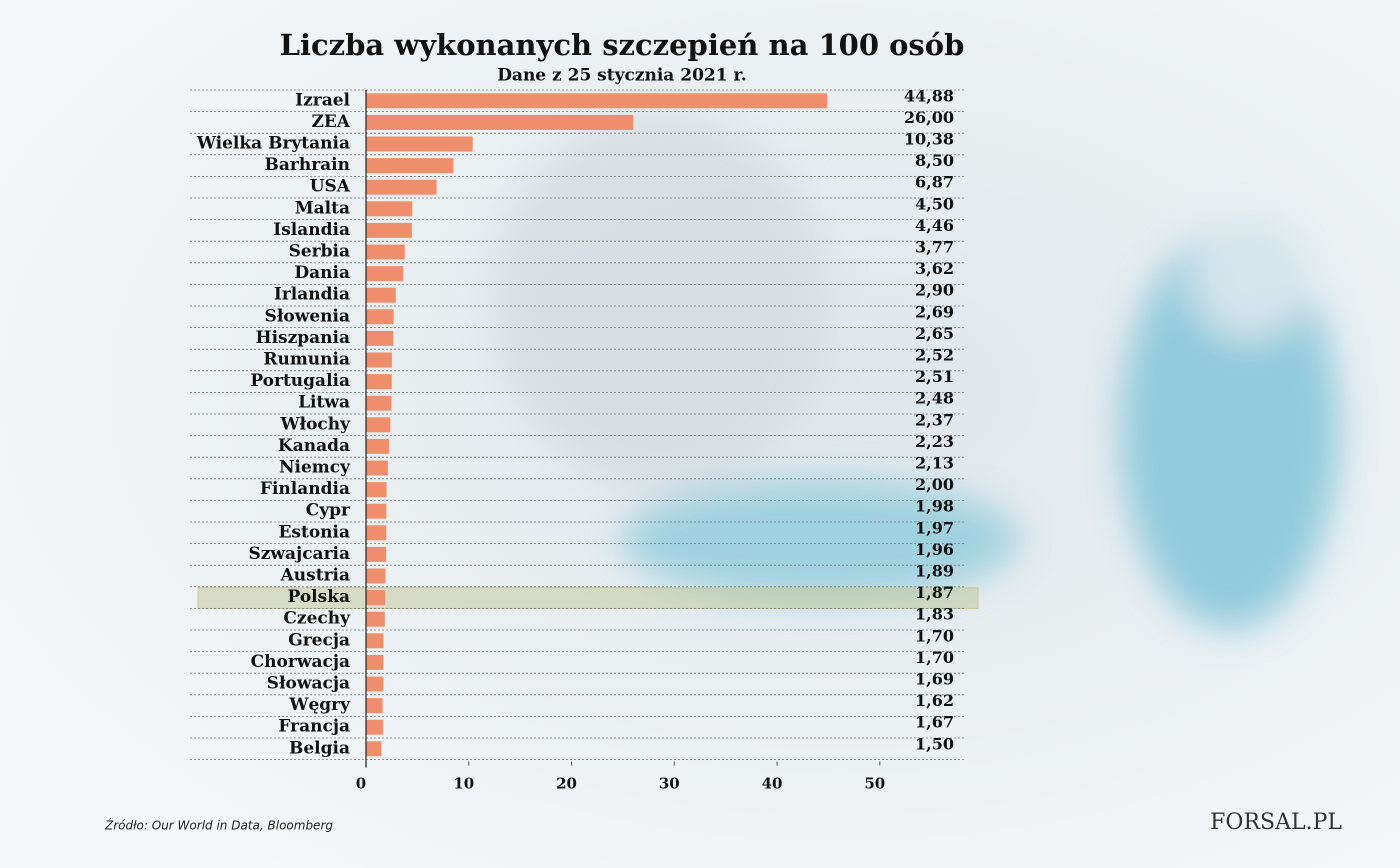 Image resolution: width=1400 pixels, height=868 pixels. Describe the element at coordinates (934, 290) in the screenshot. I see `value-label: 2,90` at that location.